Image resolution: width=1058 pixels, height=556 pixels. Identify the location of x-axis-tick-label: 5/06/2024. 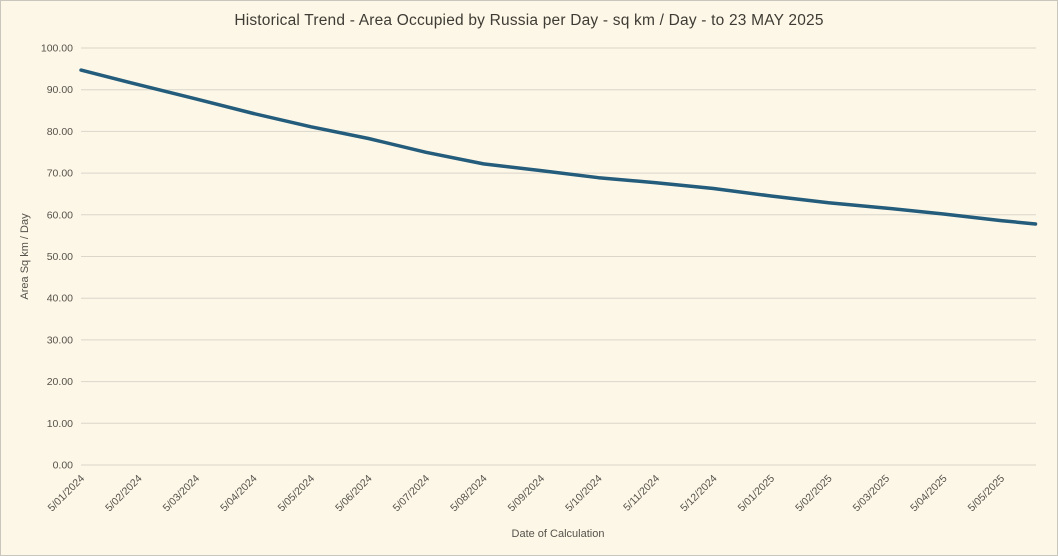
(354, 494).